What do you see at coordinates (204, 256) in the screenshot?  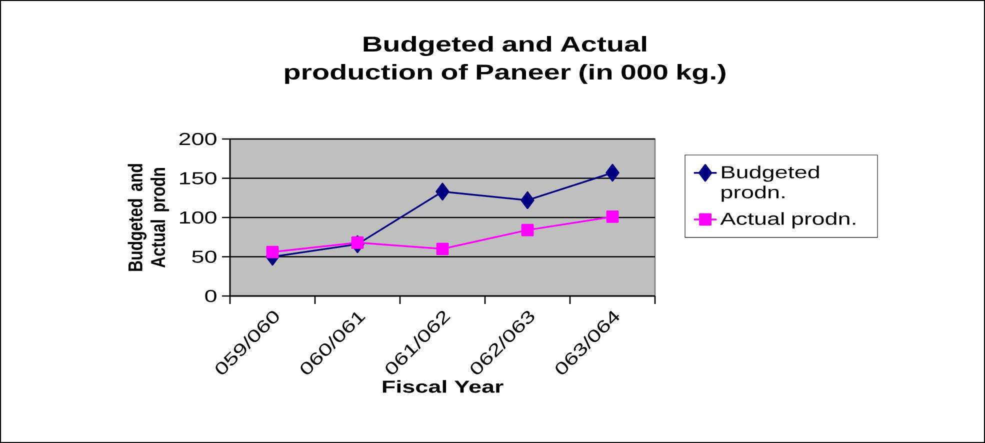 I see `y-tick-label: 50` at bounding box center [204, 256].